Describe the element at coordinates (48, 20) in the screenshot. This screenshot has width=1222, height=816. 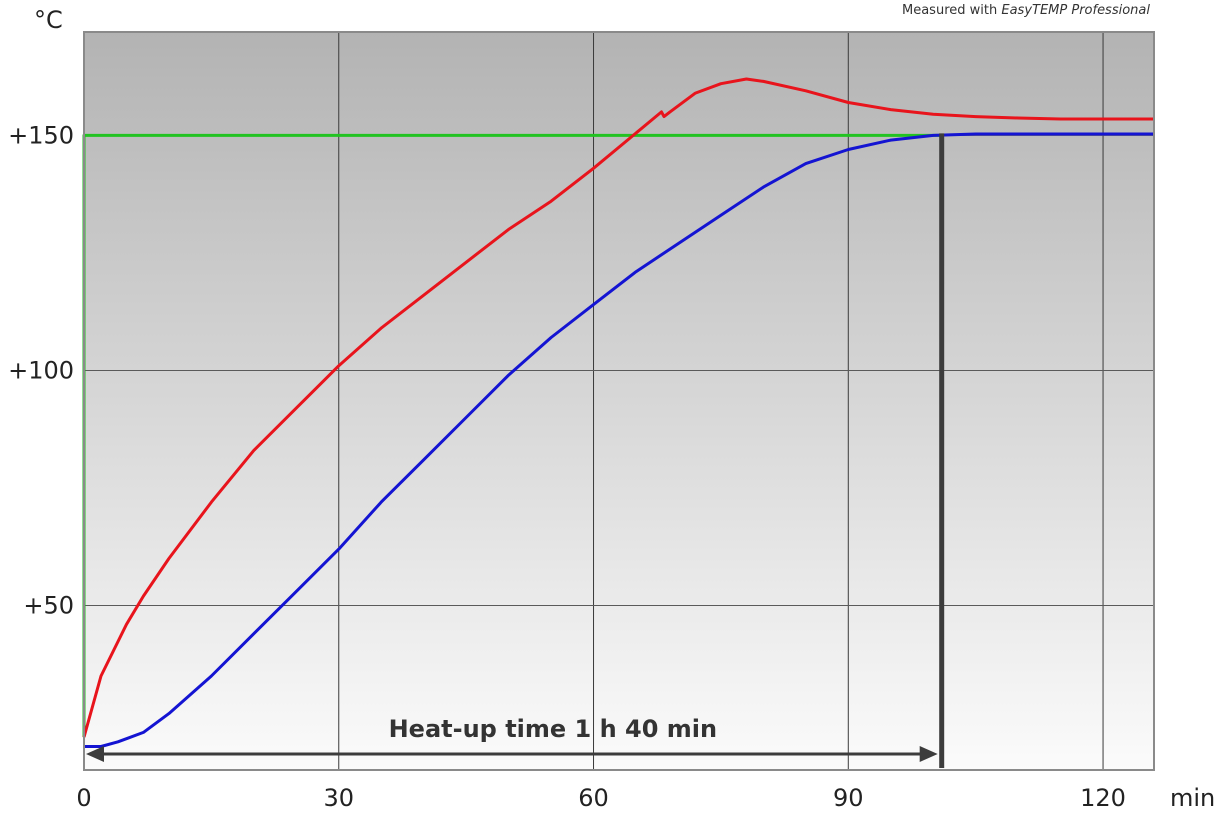
I see `y-axis-unit: °C` at that location.